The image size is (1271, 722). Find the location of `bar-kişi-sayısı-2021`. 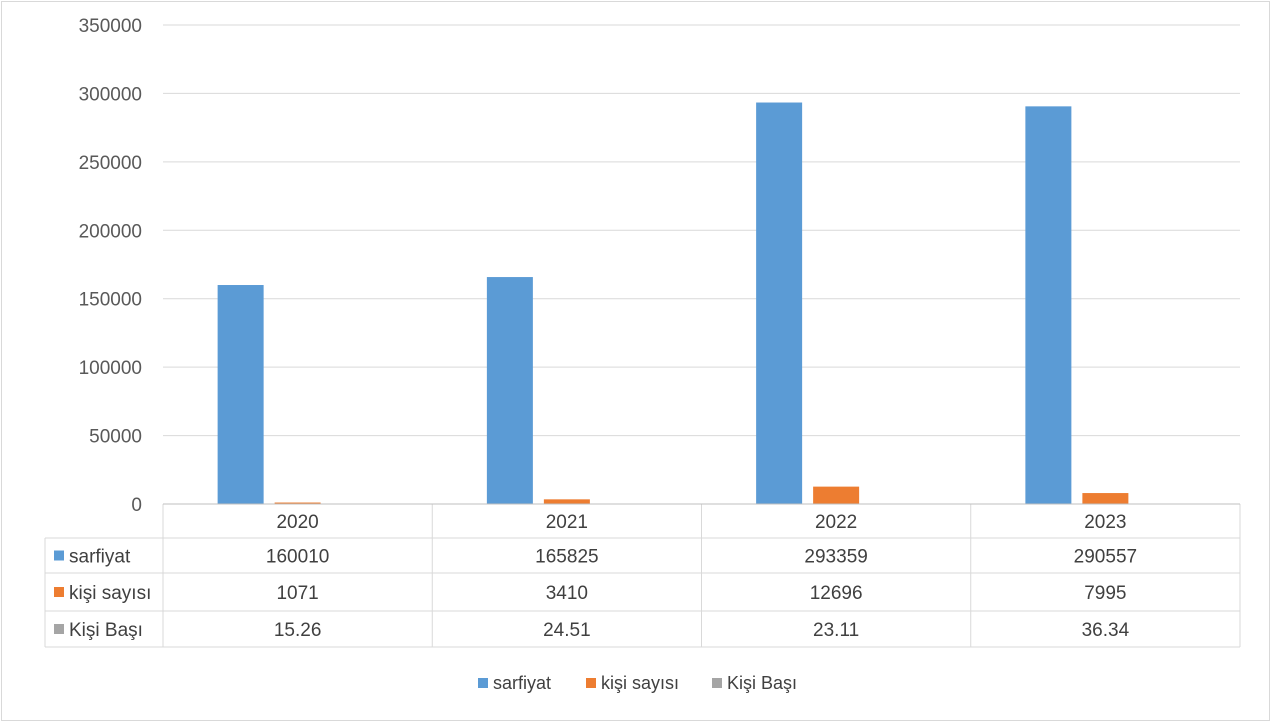

bar-kişi-sayısı-2021 is located at coordinates (566, 501).